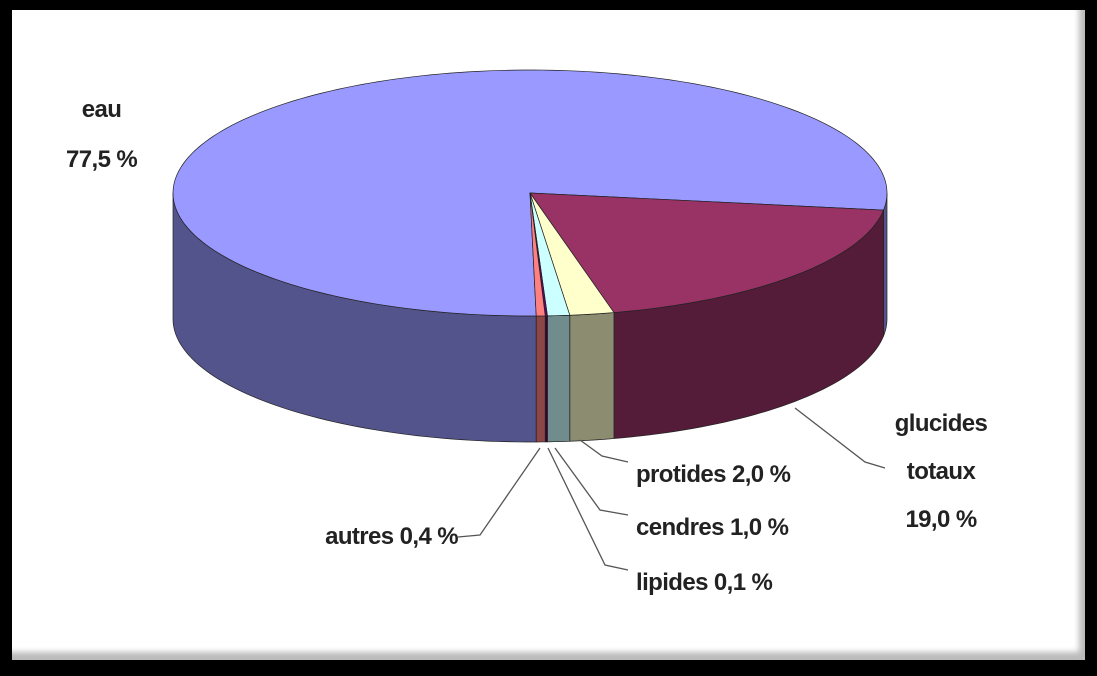 Image resolution: width=1097 pixels, height=676 pixels. I want to click on category-label: cendres, so click(680, 527).